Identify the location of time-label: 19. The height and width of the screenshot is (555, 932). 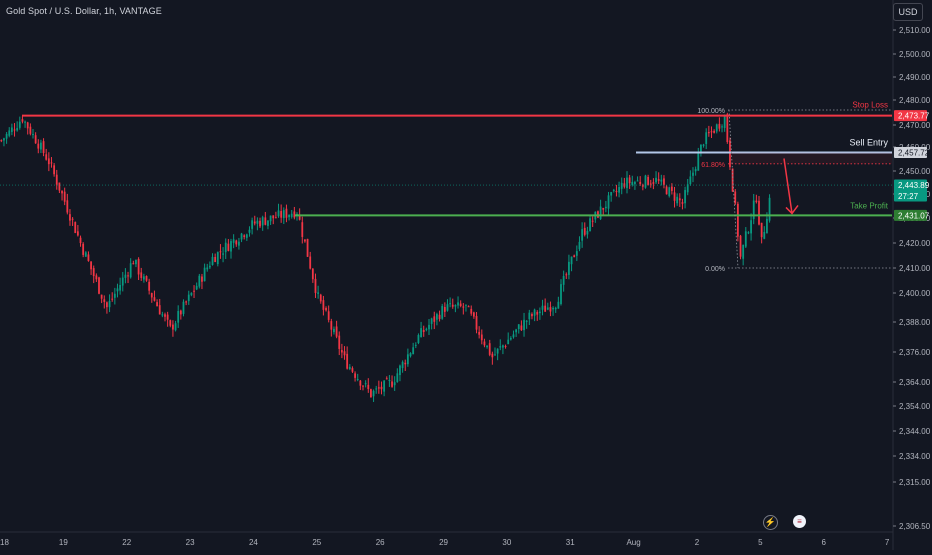
(63, 542).